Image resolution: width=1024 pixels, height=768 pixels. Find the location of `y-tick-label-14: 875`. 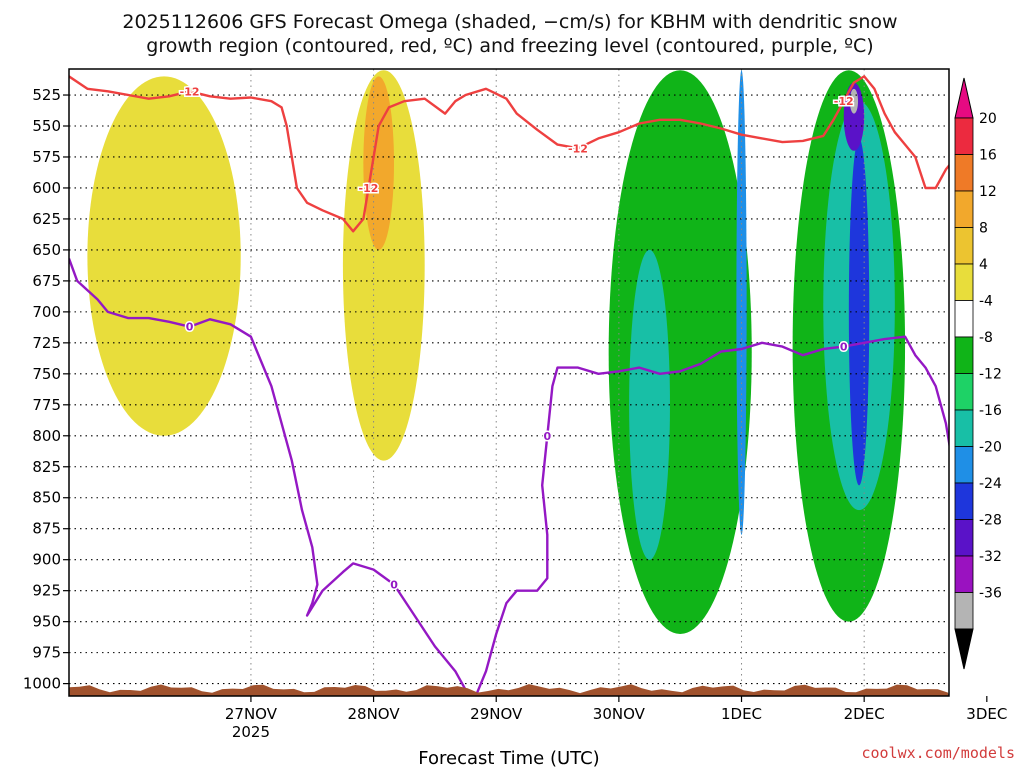

y-tick-label-14: 875 is located at coordinates (46, 529).